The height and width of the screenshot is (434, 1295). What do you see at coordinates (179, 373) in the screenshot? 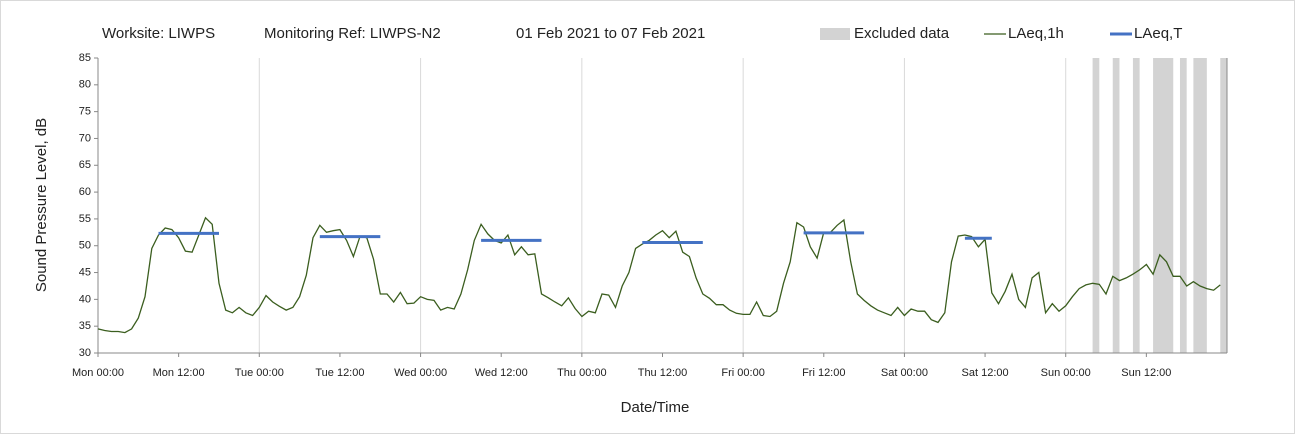
I see `x-tick-label: Mon 12:00` at bounding box center [179, 373].